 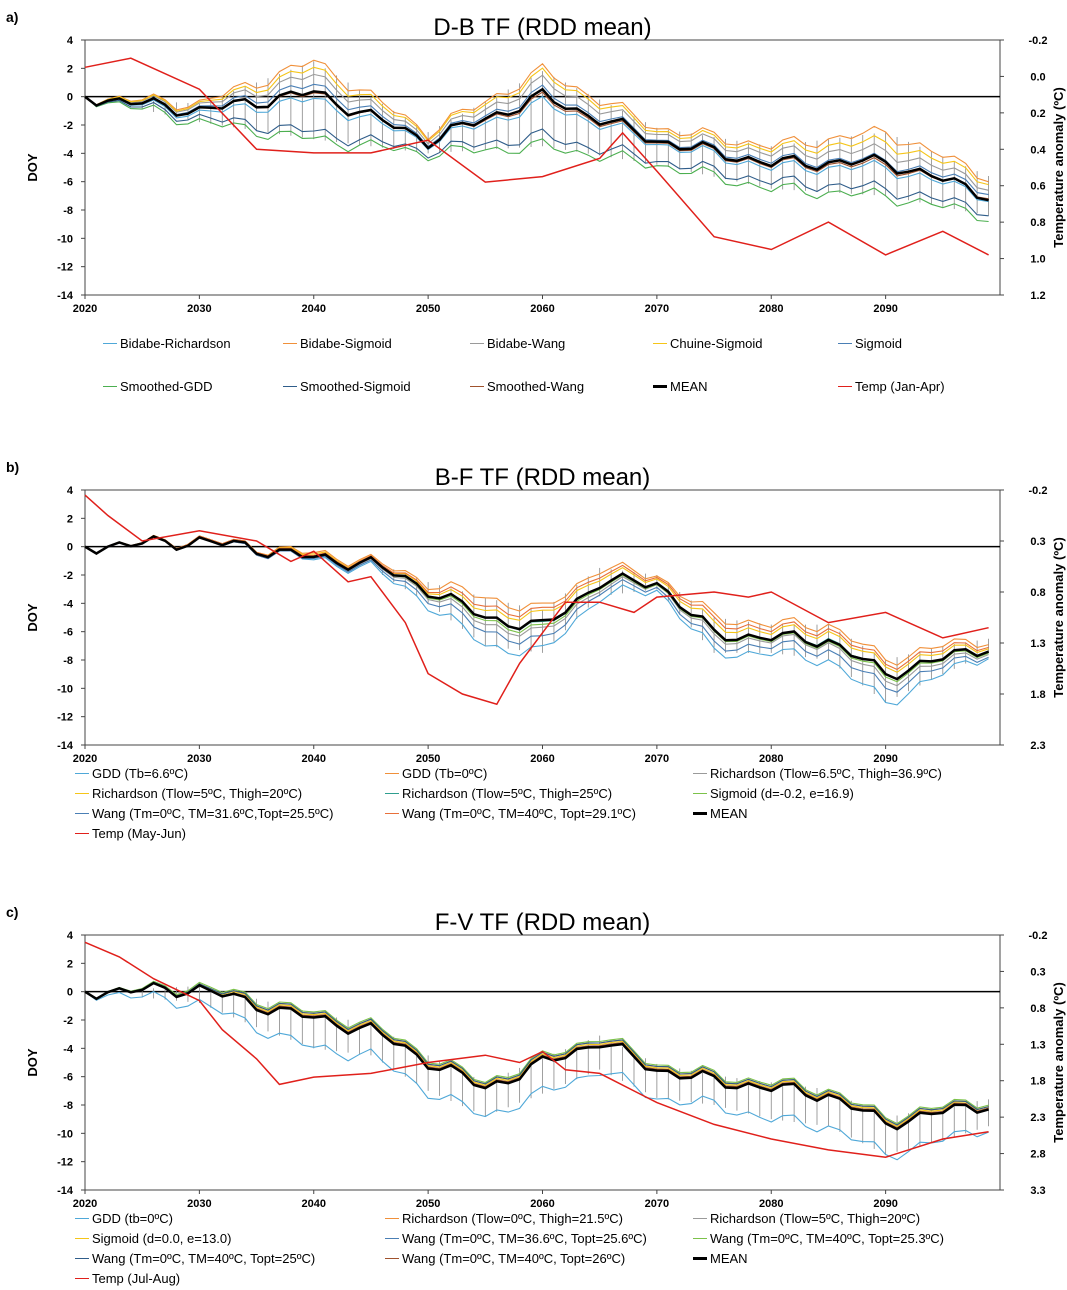 I want to click on x-tick-label: 2020, so click(x=85, y=309).